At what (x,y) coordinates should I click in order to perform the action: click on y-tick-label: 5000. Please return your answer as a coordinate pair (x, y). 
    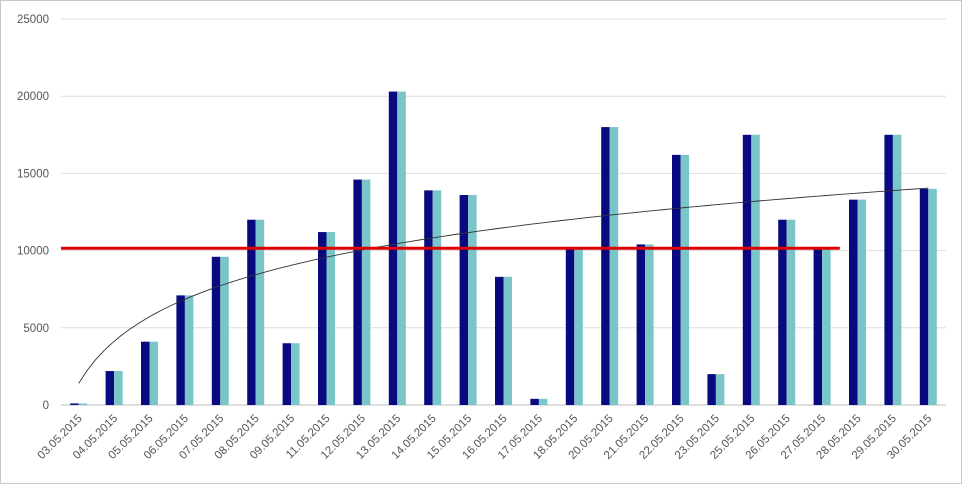
    Looking at the image, I should click on (36, 329).